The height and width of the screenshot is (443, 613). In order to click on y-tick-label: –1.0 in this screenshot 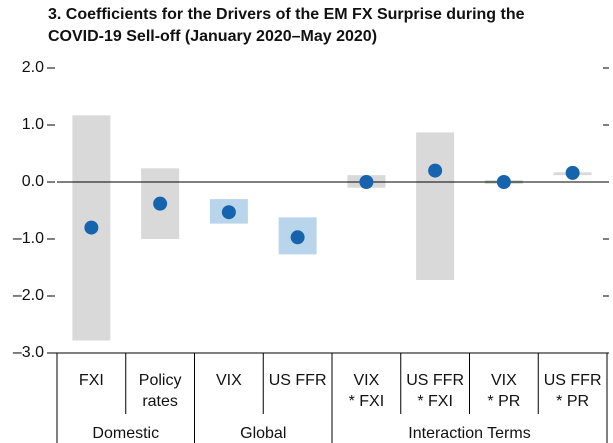, I will do `click(28, 238)`.